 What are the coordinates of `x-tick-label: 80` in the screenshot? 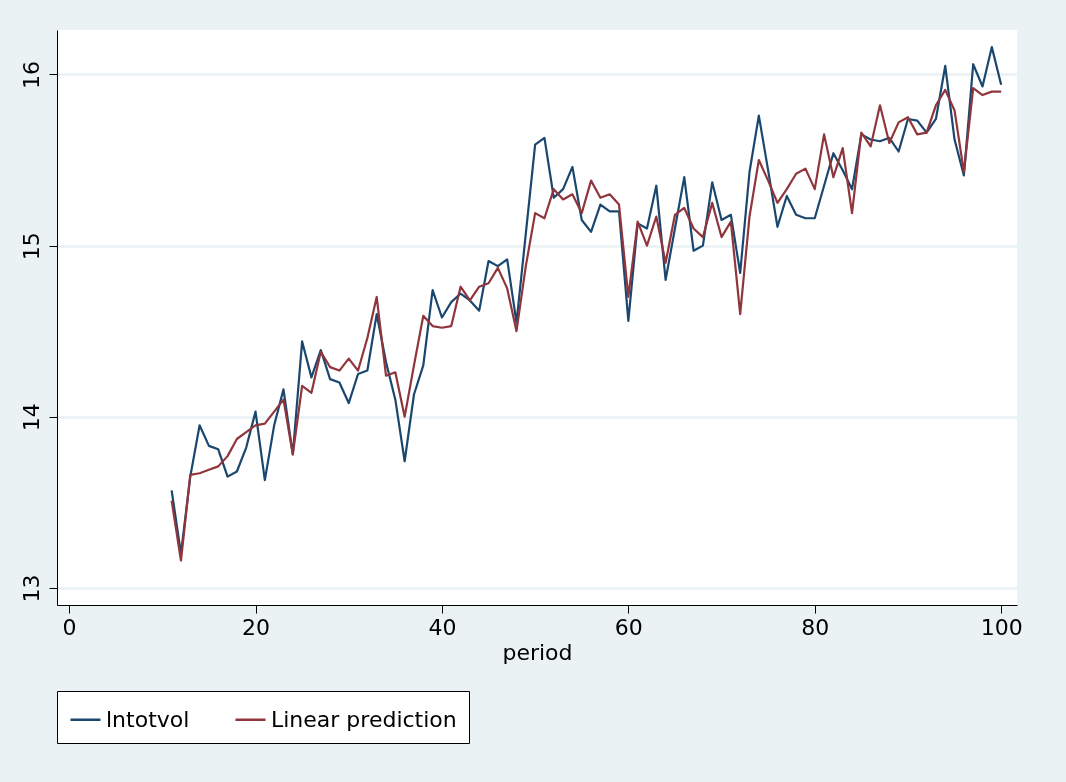 It's located at (815, 627).